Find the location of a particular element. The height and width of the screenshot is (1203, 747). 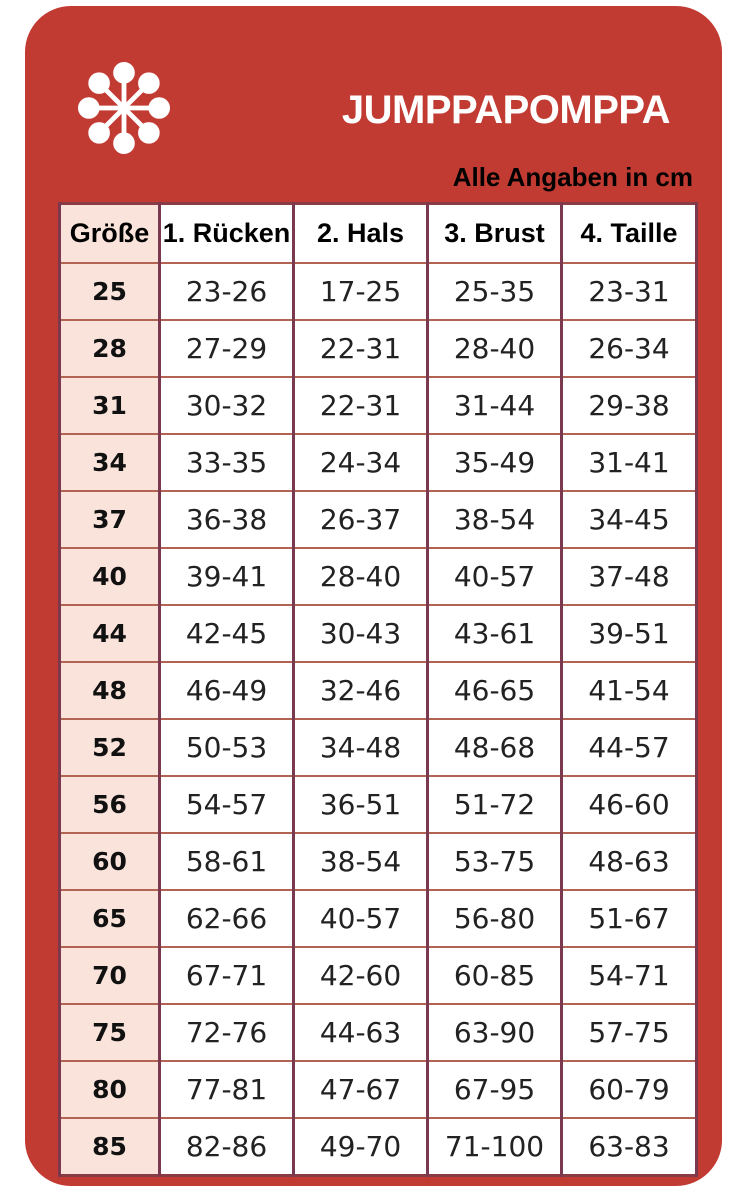

size-cell: 34 is located at coordinates (109, 462).